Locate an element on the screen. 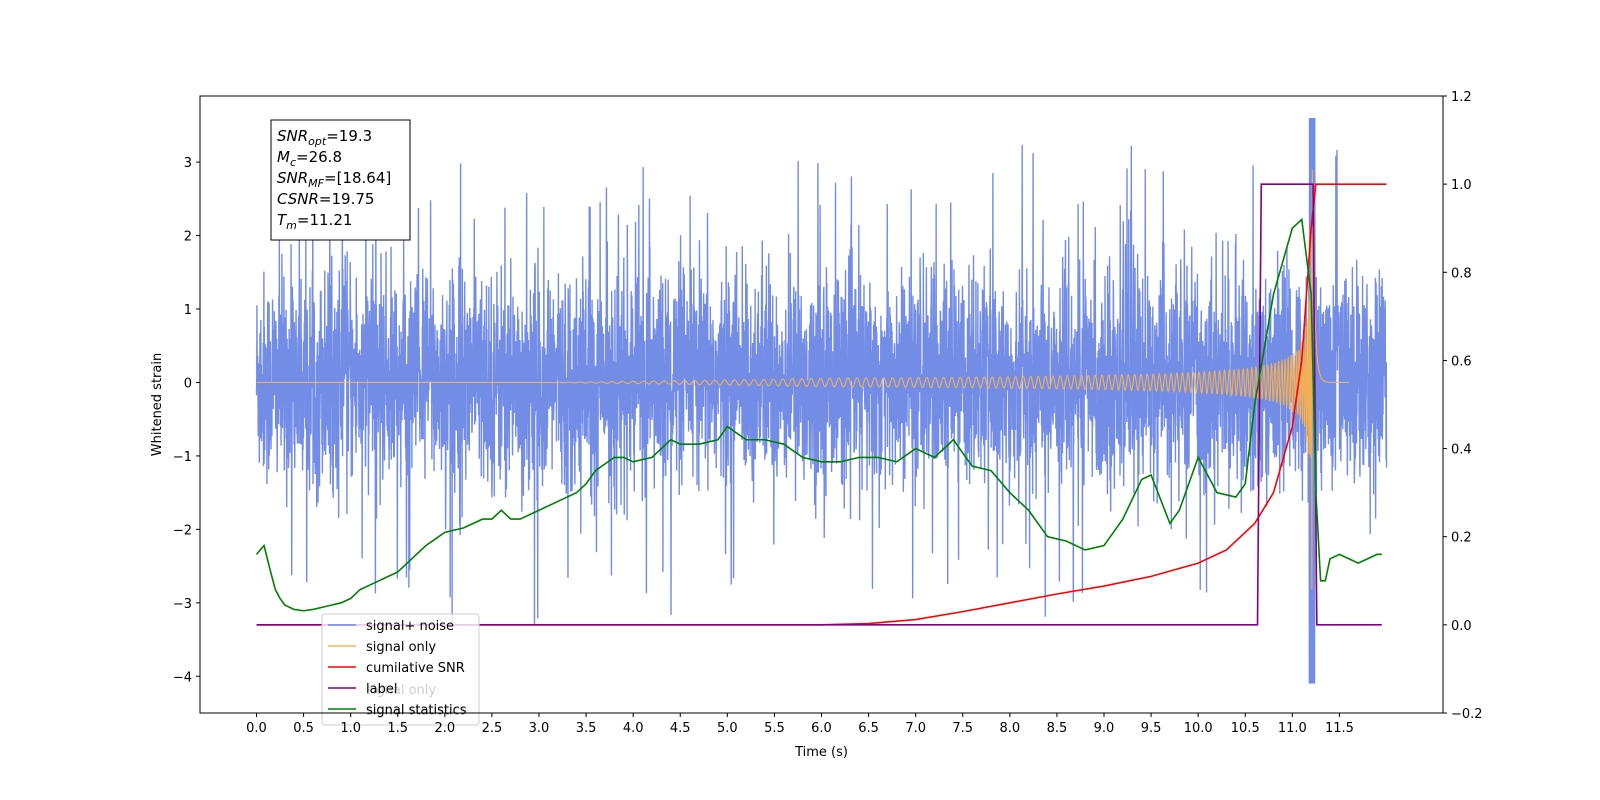 Image resolution: width=1600 pixels, height=800 pixels. annotation-line-snr_mf: SNRMF=[18.64] is located at coordinates (334, 179).